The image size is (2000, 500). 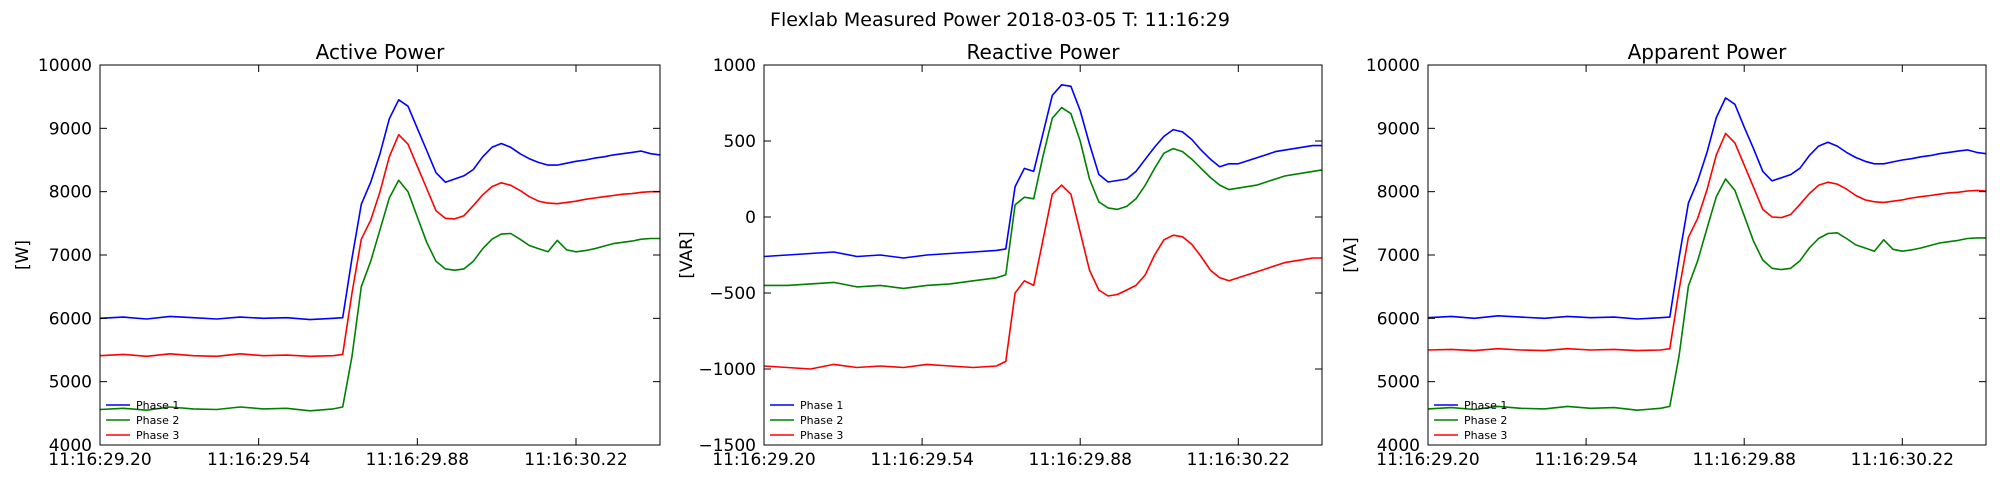 I want to click on y-axis-label: [VAR], so click(x=687, y=254).